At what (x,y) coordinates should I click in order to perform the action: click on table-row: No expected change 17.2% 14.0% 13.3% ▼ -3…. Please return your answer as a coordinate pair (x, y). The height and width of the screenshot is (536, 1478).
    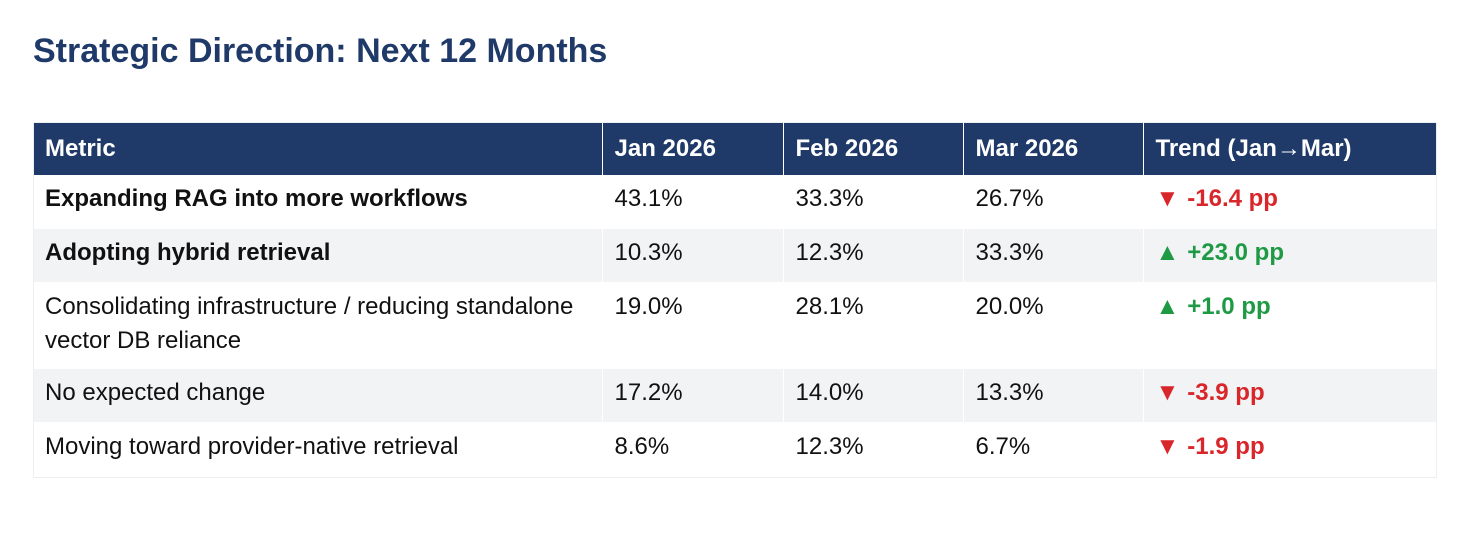
    Looking at the image, I should click on (735, 395).